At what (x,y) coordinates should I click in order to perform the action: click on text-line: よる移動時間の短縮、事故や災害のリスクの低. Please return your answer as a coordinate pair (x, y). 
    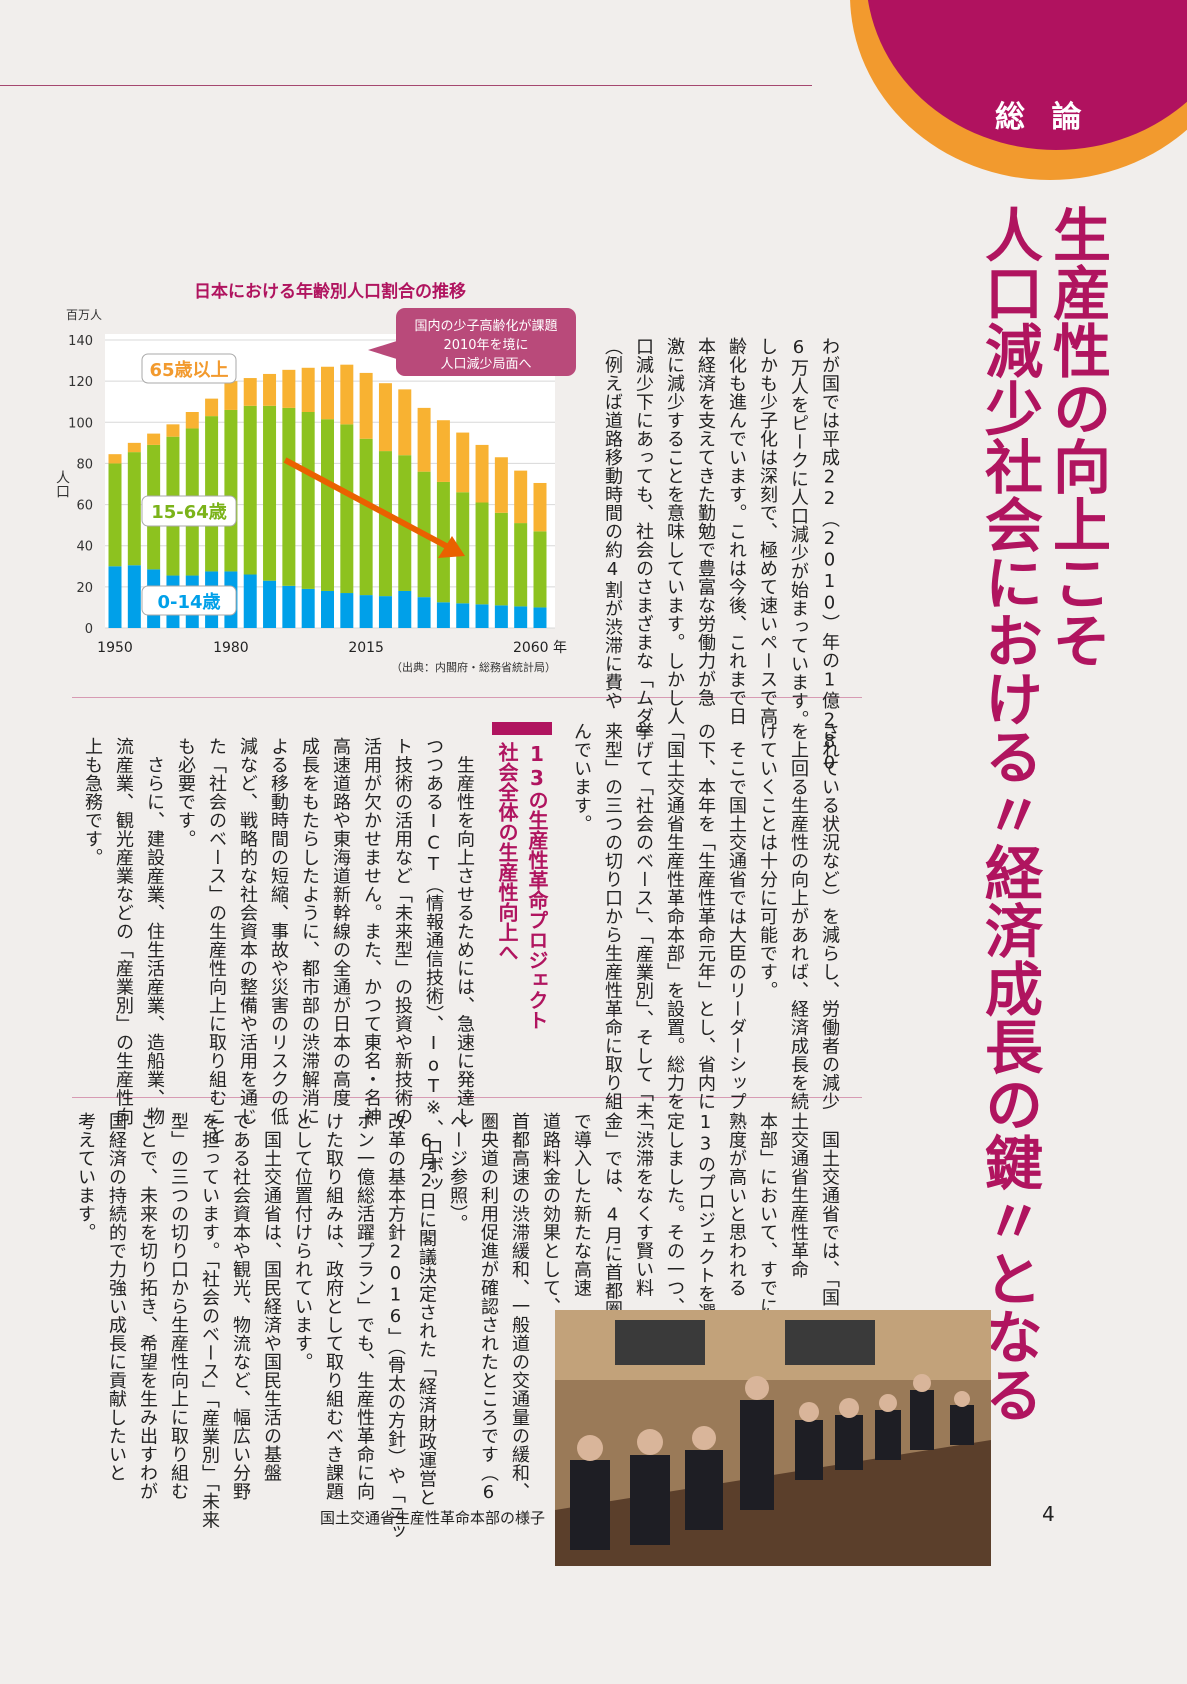
    Looking at the image, I should click on (278, 931).